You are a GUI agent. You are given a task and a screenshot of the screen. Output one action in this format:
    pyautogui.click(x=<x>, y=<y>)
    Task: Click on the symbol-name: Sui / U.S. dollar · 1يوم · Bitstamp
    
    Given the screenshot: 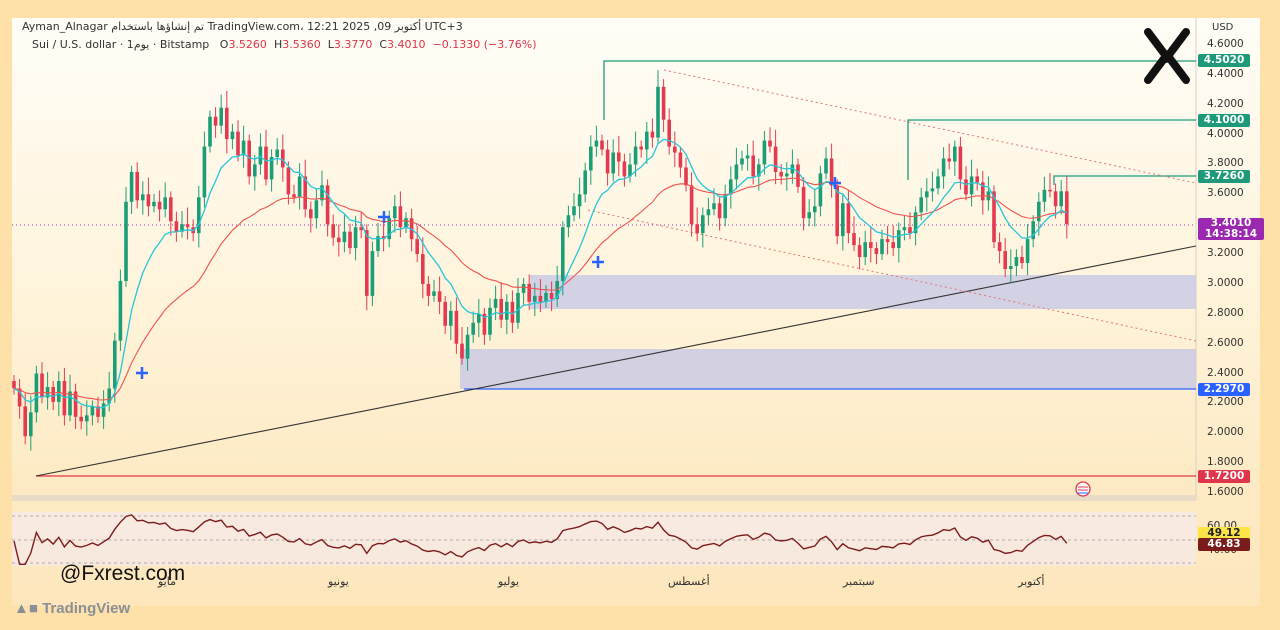 What is the action you would take?
    pyautogui.click(x=121, y=44)
    